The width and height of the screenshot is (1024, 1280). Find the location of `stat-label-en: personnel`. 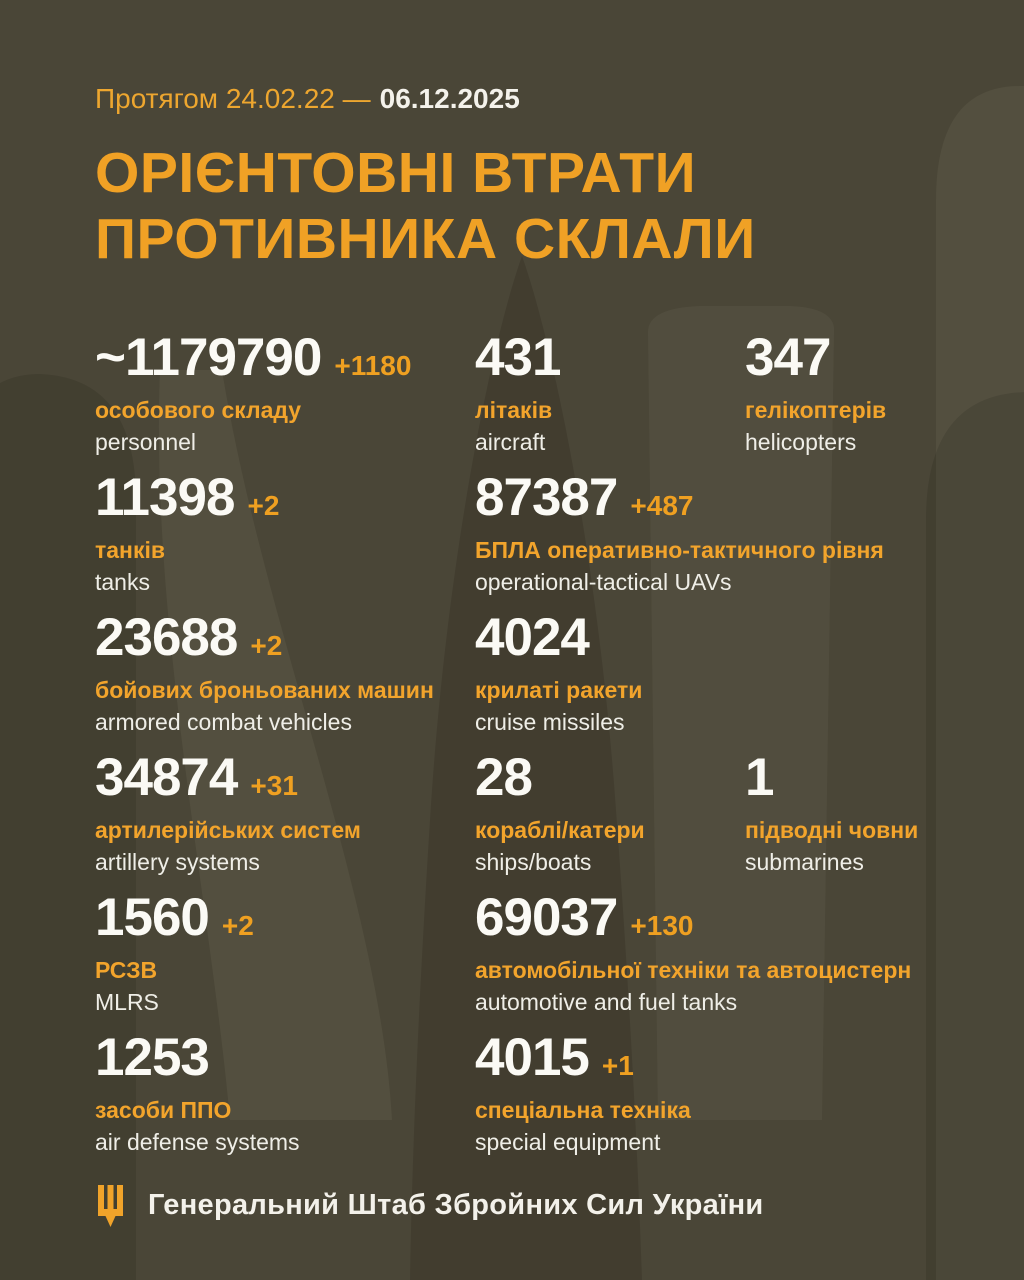

stat-label-en: personnel is located at coordinates (146, 442).